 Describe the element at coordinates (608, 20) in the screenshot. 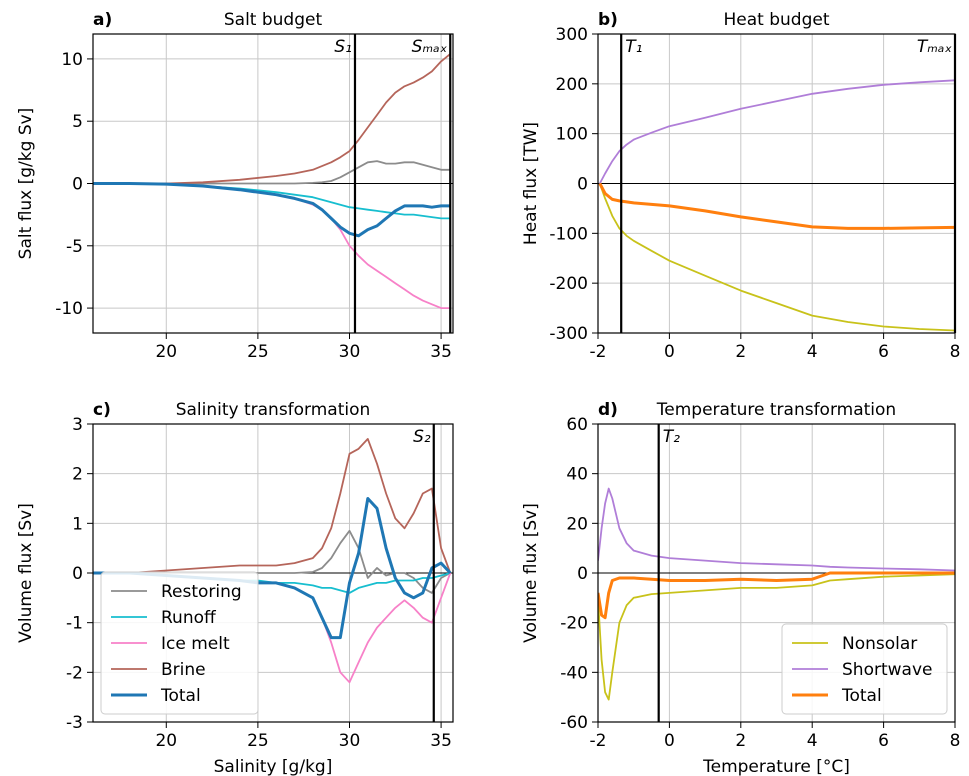

I see `panel-label: b)` at that location.